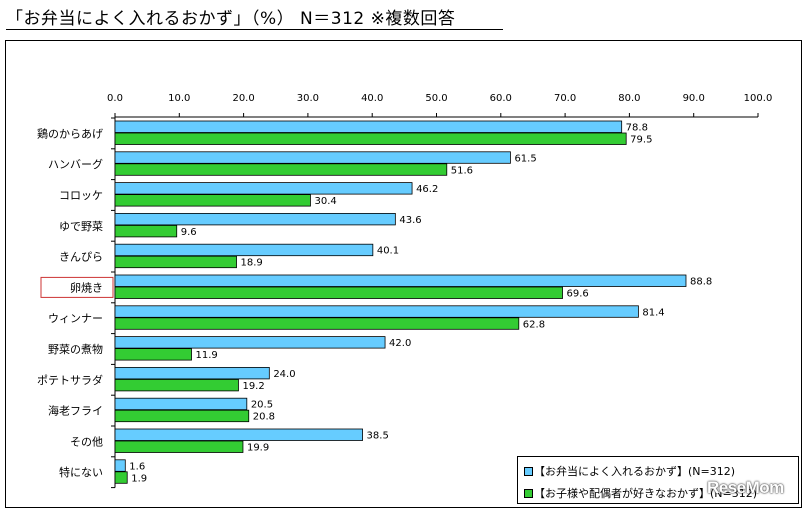 Image resolution: width=810 pixels, height=514 pixels. I want to click on category-label: ゆで野菜, so click(81, 226).